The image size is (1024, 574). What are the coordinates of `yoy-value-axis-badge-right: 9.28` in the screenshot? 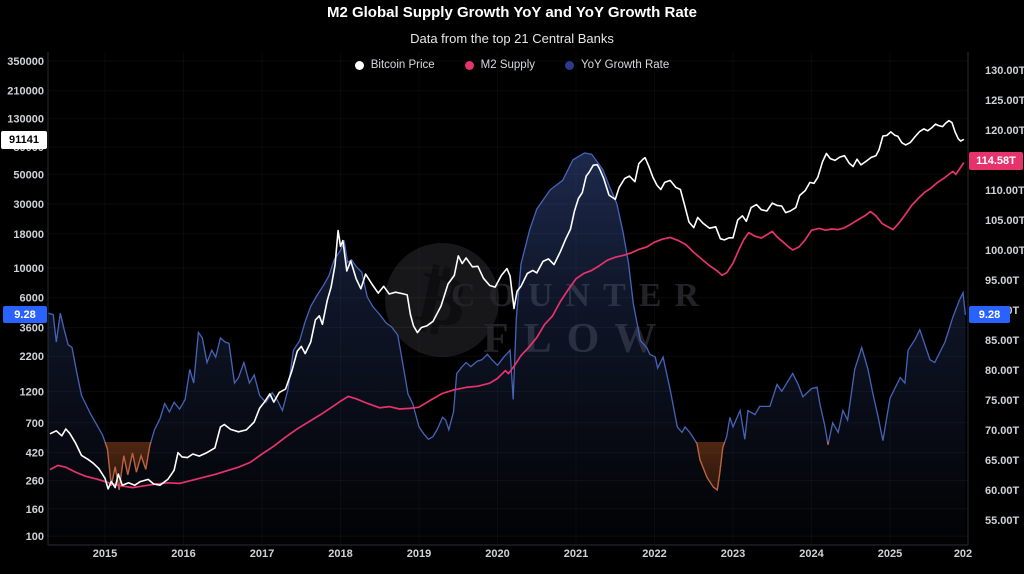 It's located at (989, 314).